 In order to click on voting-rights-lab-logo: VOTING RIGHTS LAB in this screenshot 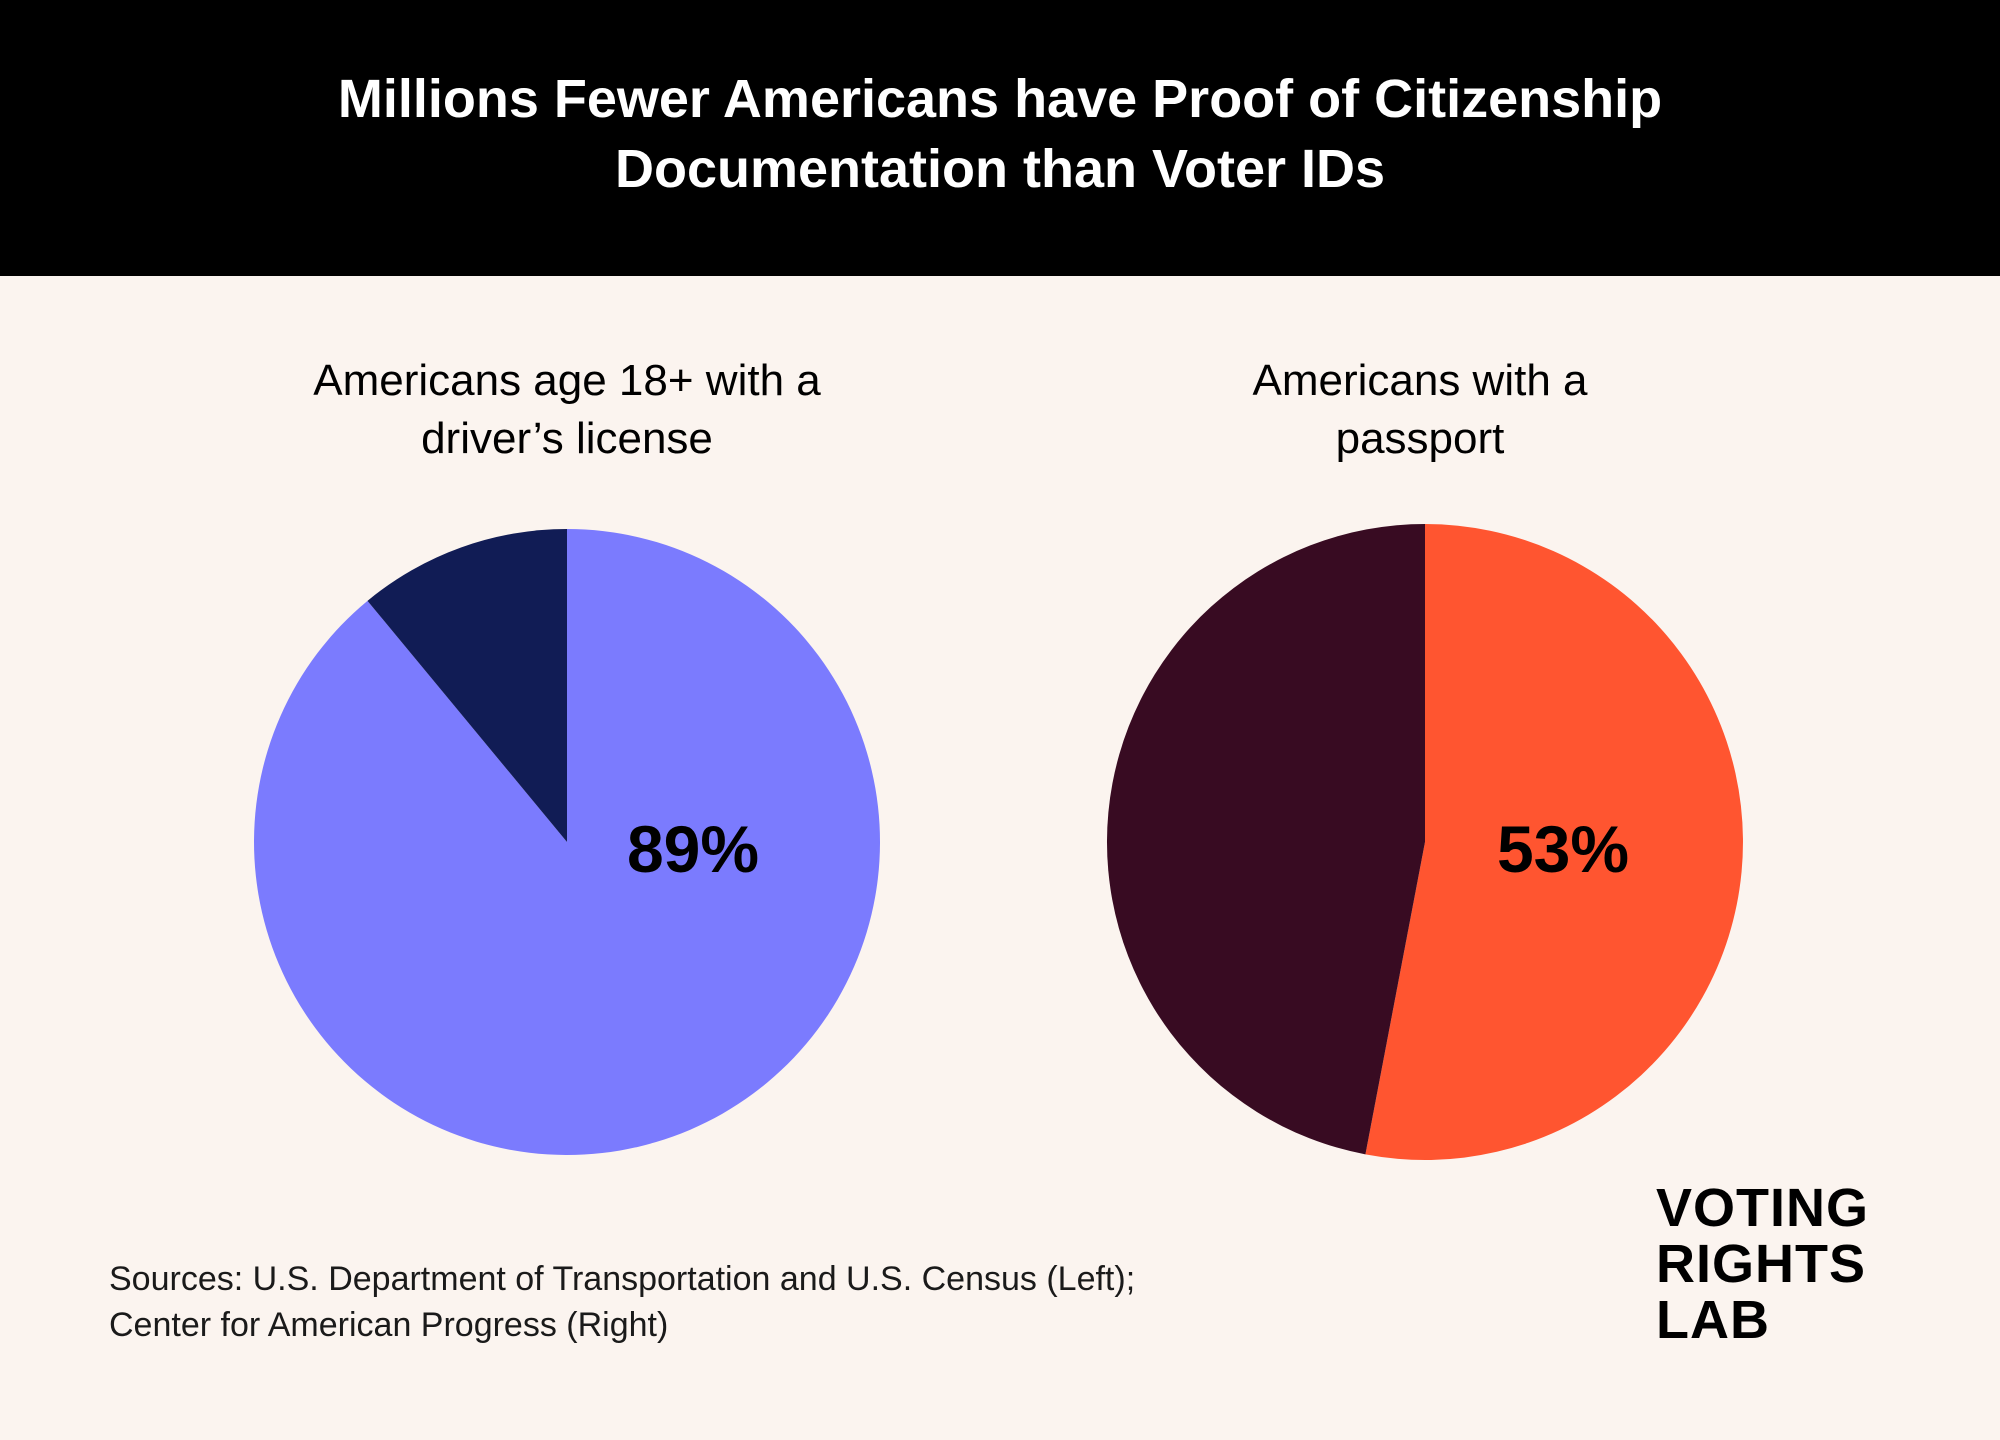, I will do `click(1762, 1264)`.